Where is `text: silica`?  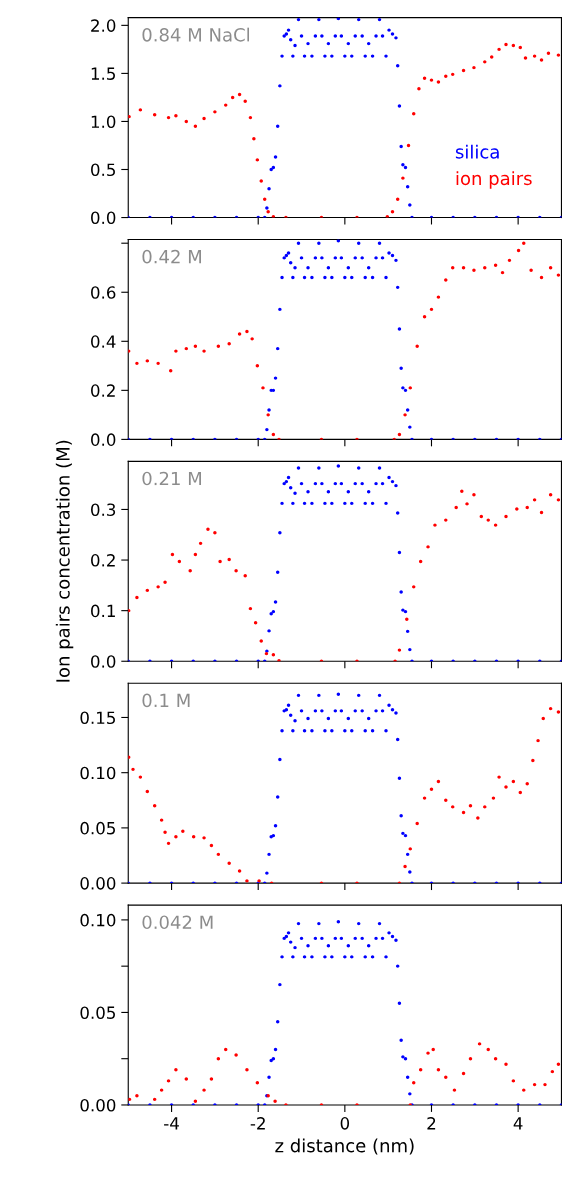 text: silica is located at coordinates (477, 151).